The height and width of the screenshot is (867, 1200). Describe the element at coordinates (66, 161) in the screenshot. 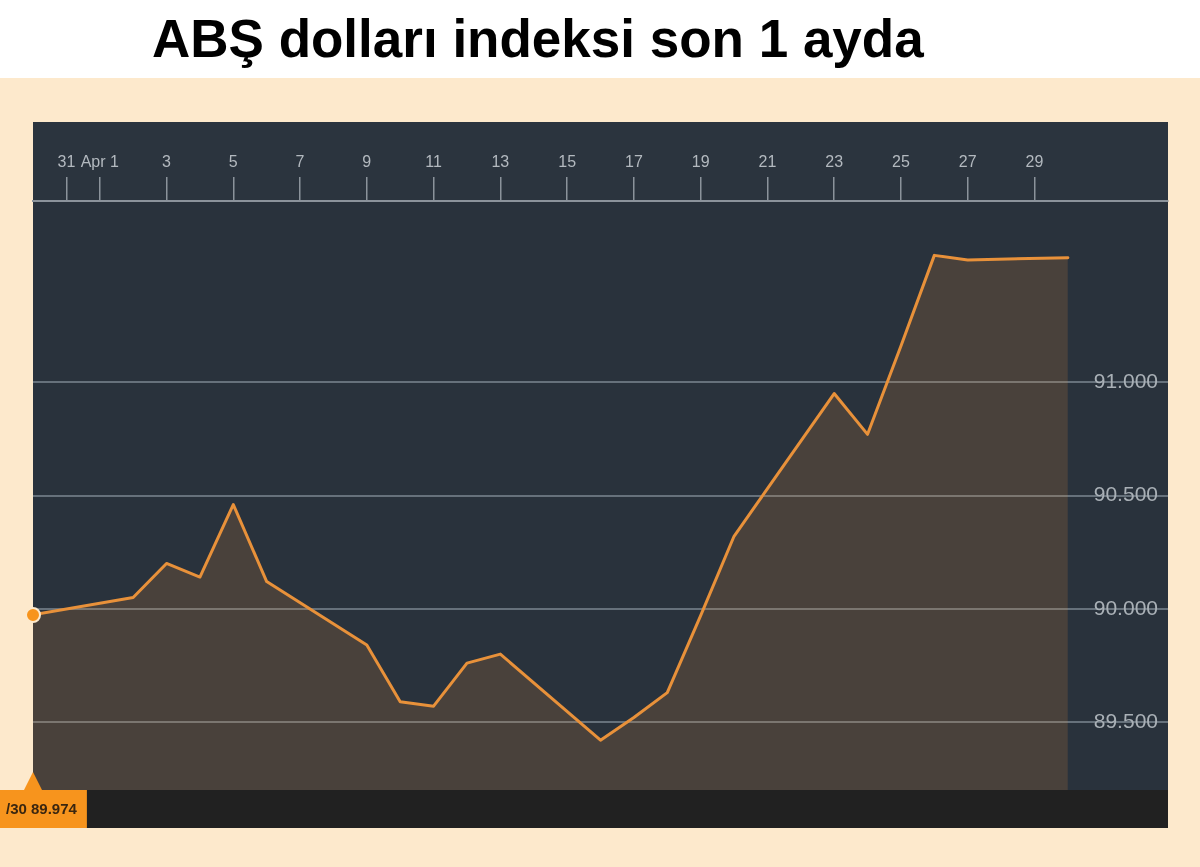

I see `x-tick-label: 31` at that location.